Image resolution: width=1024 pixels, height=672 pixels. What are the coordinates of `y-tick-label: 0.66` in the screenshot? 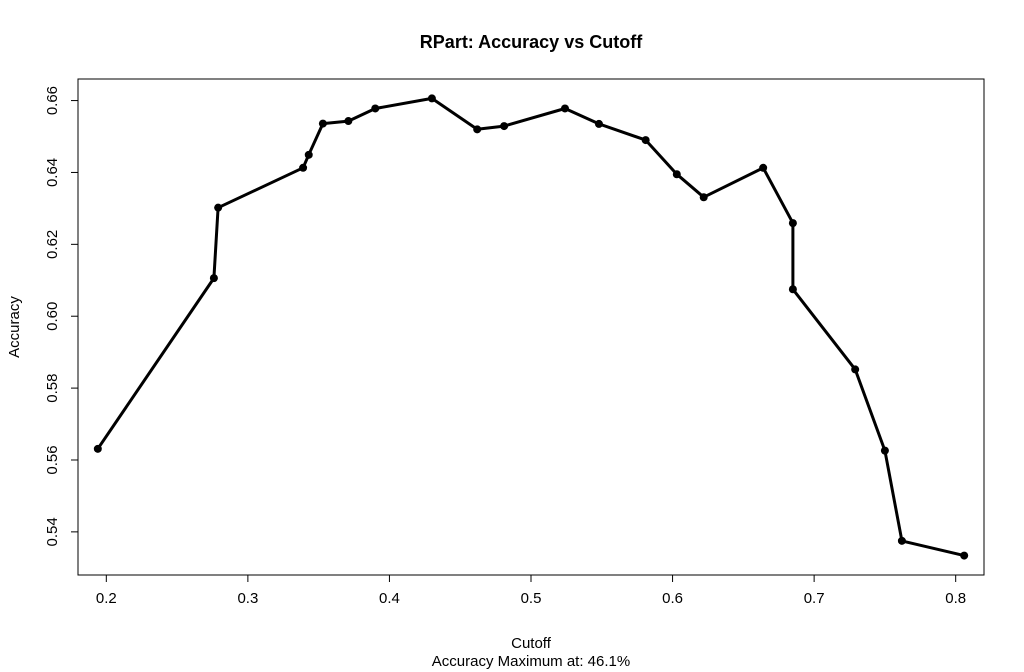 It's located at (52, 100).